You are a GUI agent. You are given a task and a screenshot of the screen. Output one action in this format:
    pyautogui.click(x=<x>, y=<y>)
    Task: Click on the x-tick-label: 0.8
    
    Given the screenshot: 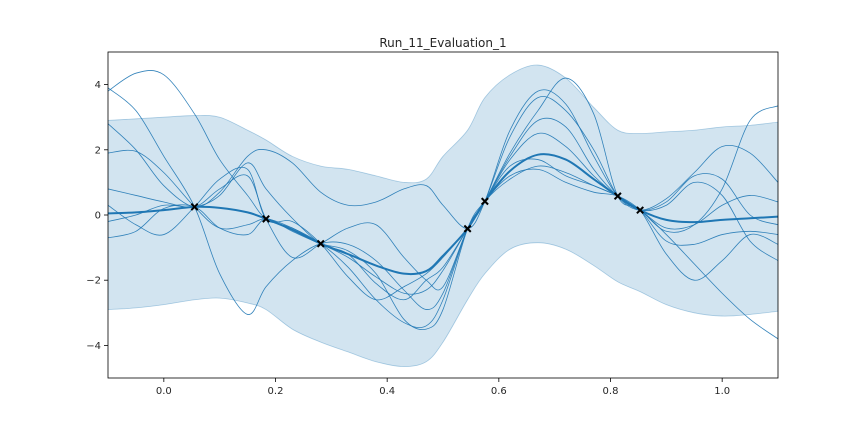 What is the action you would take?
    pyautogui.click(x=611, y=391)
    